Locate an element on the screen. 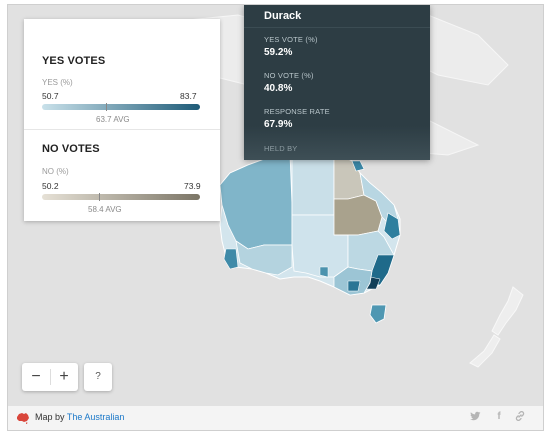 The width and height of the screenshot is (550, 437). map-credit: Map by The Australian is located at coordinates (79, 417).